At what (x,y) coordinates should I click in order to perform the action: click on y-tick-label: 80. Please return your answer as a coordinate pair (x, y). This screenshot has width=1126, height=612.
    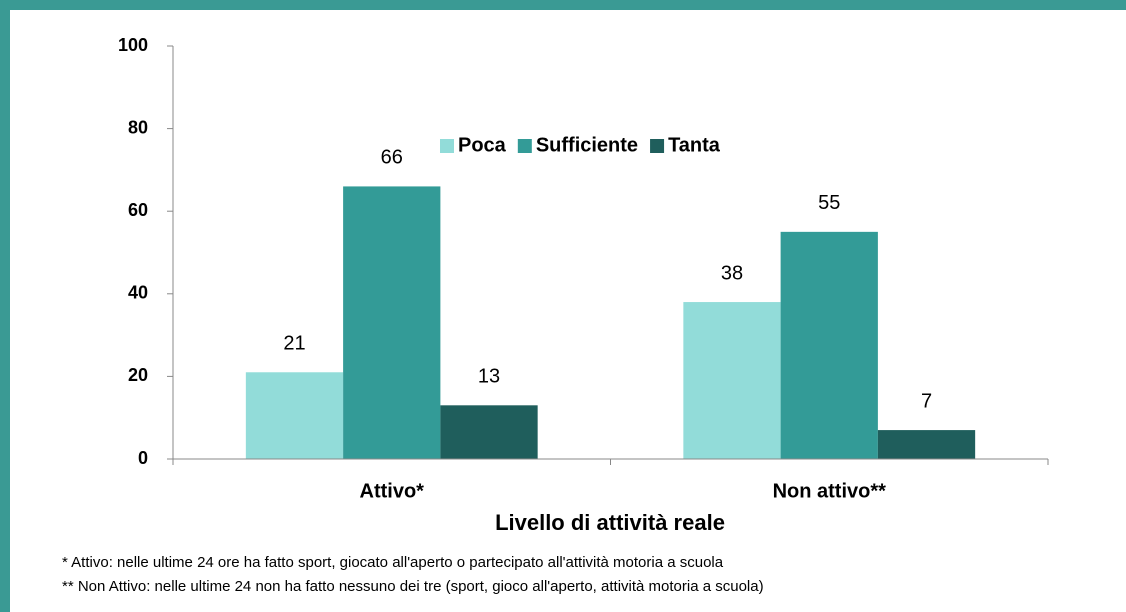
    Looking at the image, I should click on (138, 127).